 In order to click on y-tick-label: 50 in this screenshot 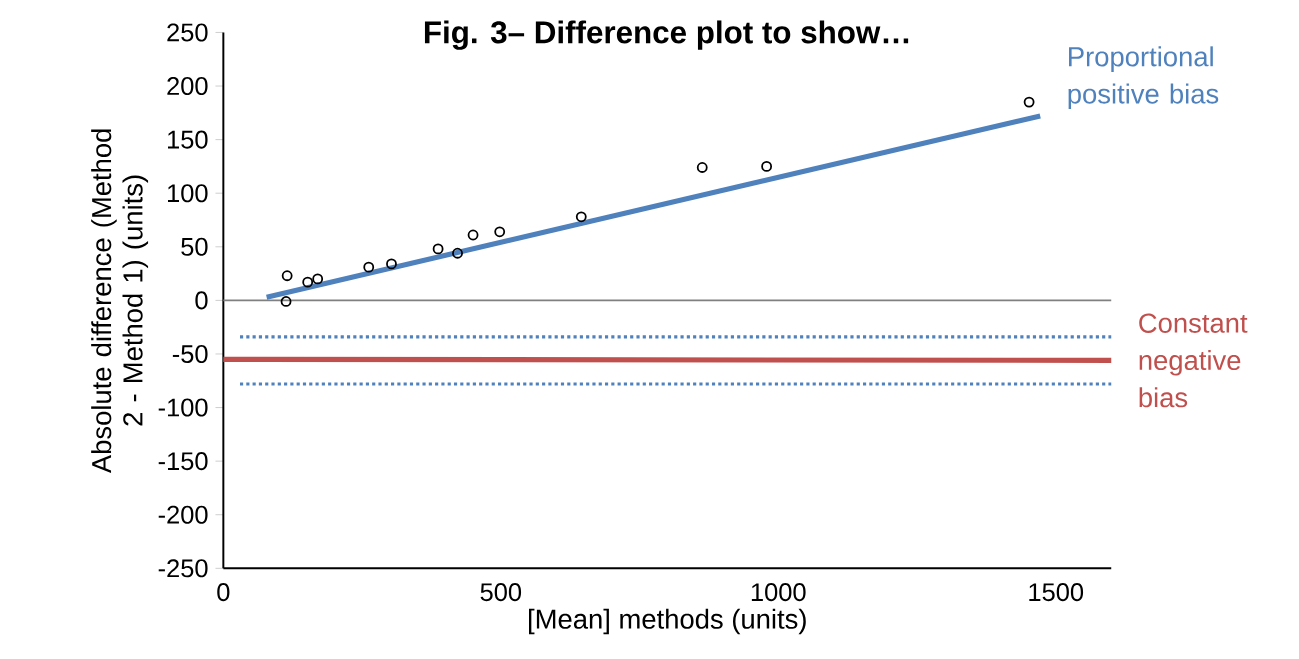, I will do `click(194, 246)`.